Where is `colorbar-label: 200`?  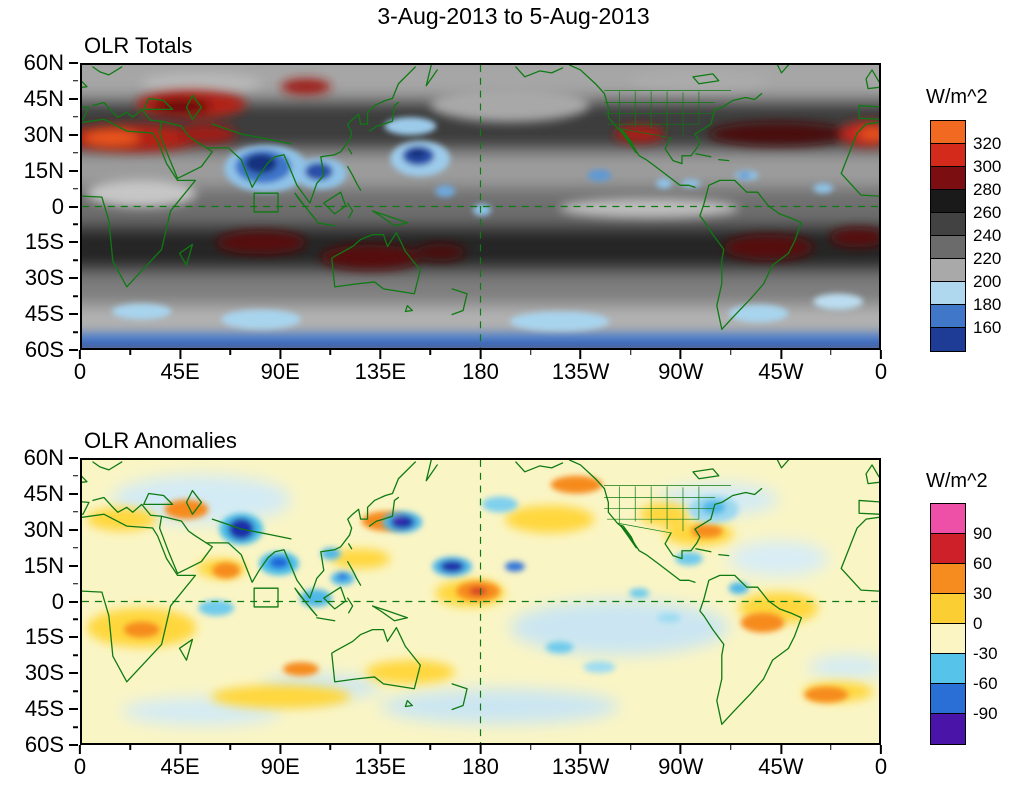
colorbar-label: 200 is located at coordinates (987, 281).